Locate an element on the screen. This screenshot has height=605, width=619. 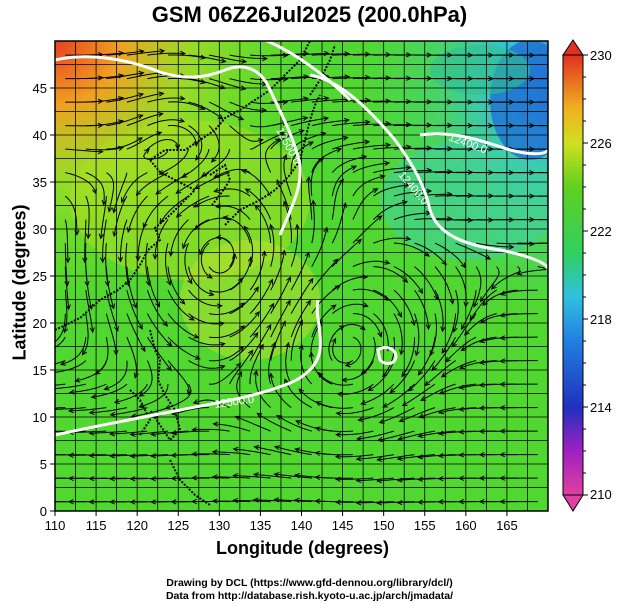
contour-12400-north is located at coordinates (483, 144).